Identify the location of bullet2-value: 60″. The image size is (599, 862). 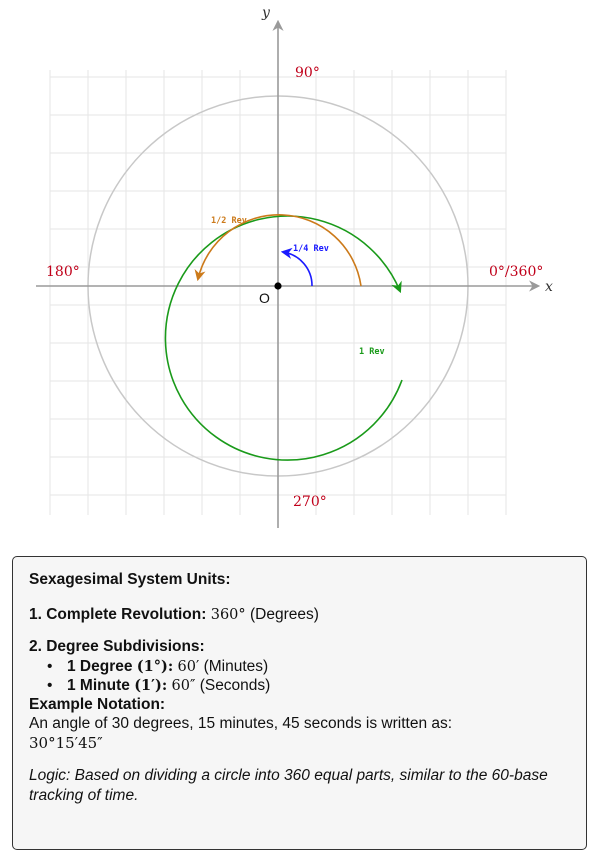
(183, 686).